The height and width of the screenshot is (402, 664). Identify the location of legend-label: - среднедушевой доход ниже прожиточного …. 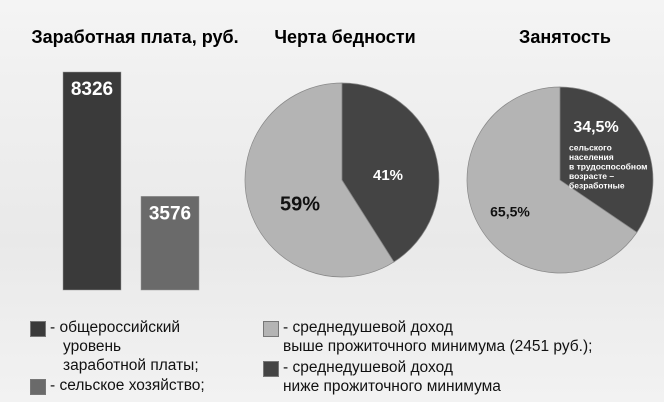
(392, 377).